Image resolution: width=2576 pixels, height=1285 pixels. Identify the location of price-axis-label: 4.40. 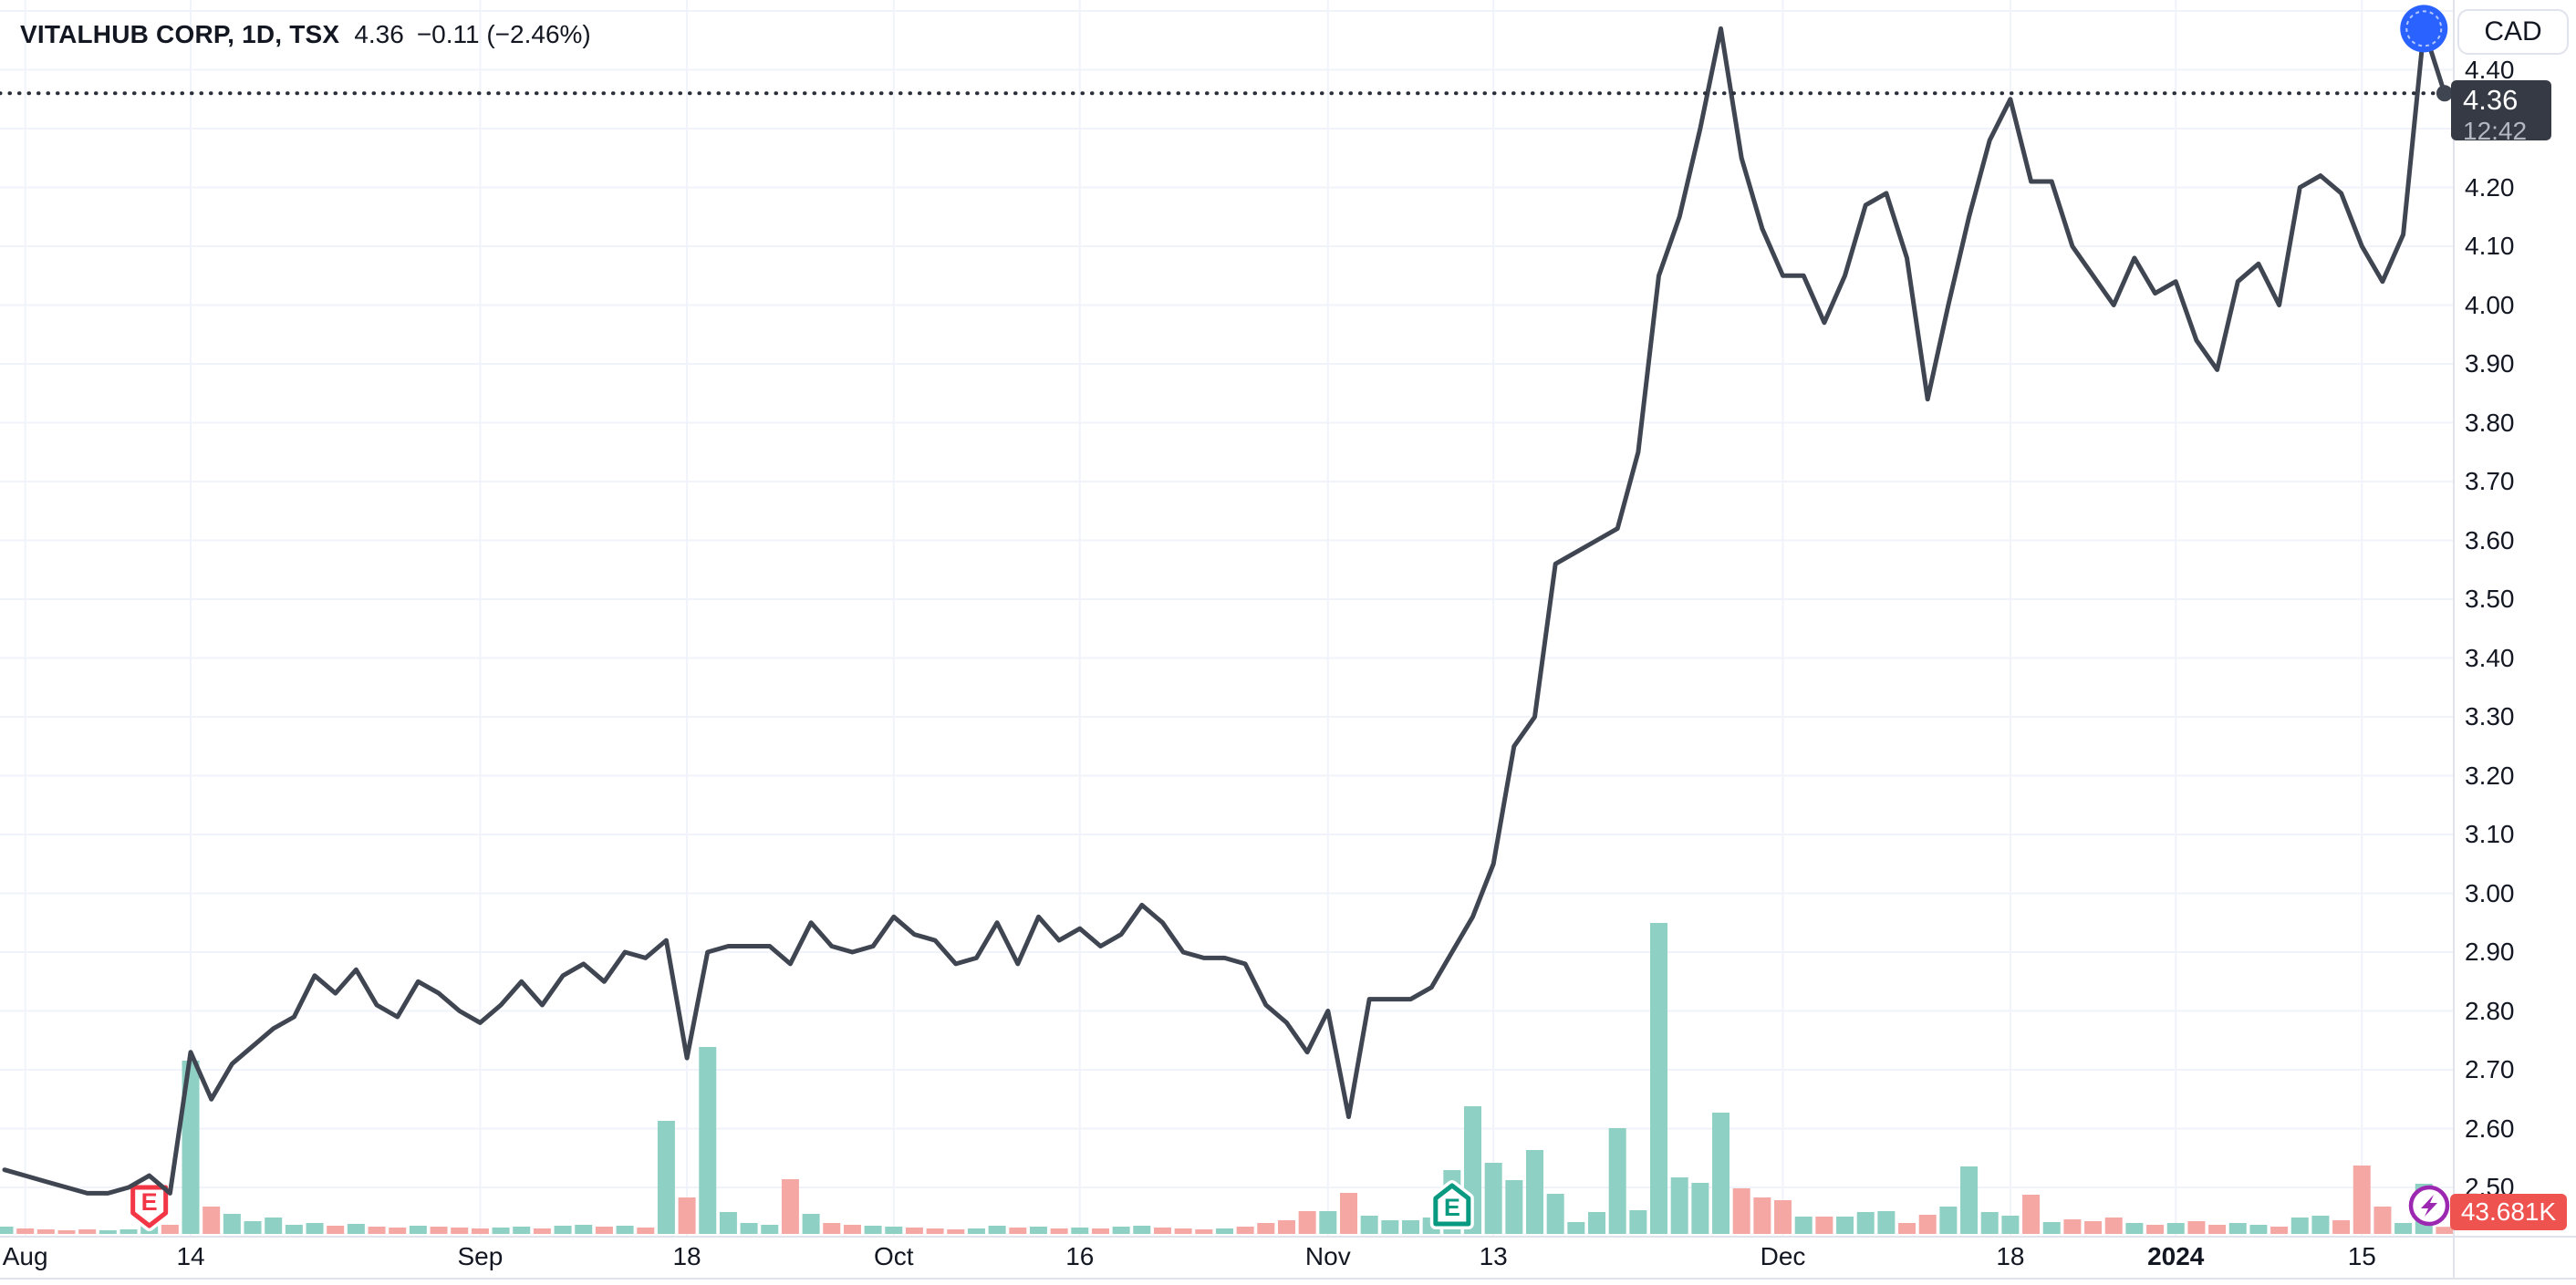
(2490, 70).